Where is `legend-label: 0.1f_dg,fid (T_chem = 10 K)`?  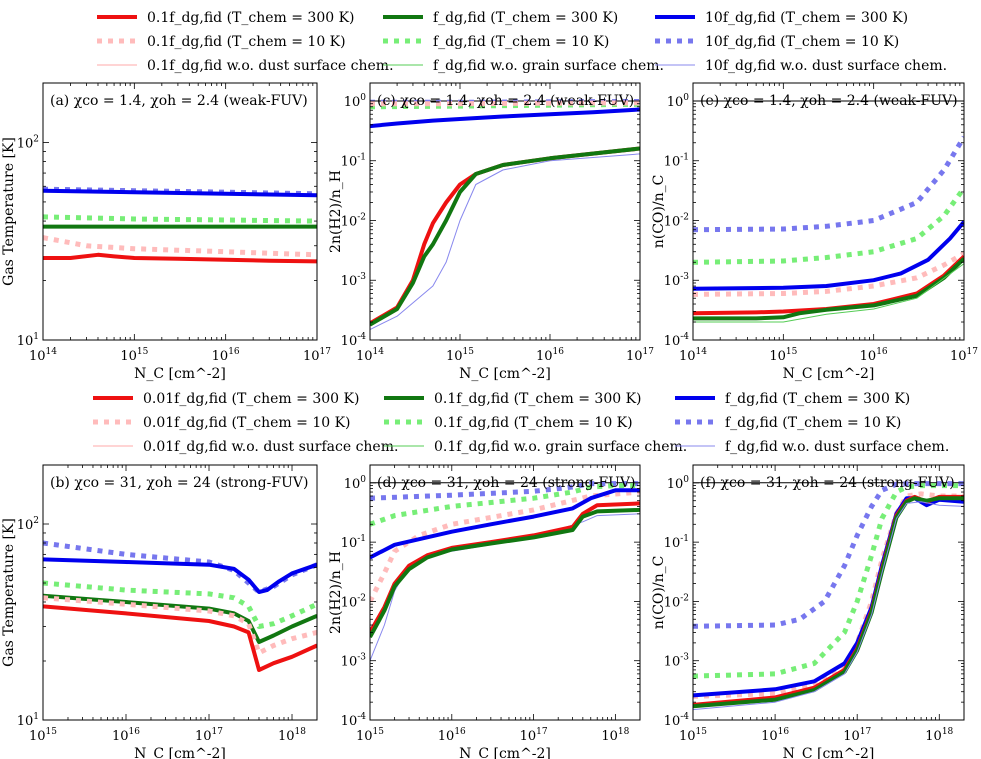
legend-label: 0.1f_dg,fid (T_chem = 10 K) is located at coordinates (246, 42).